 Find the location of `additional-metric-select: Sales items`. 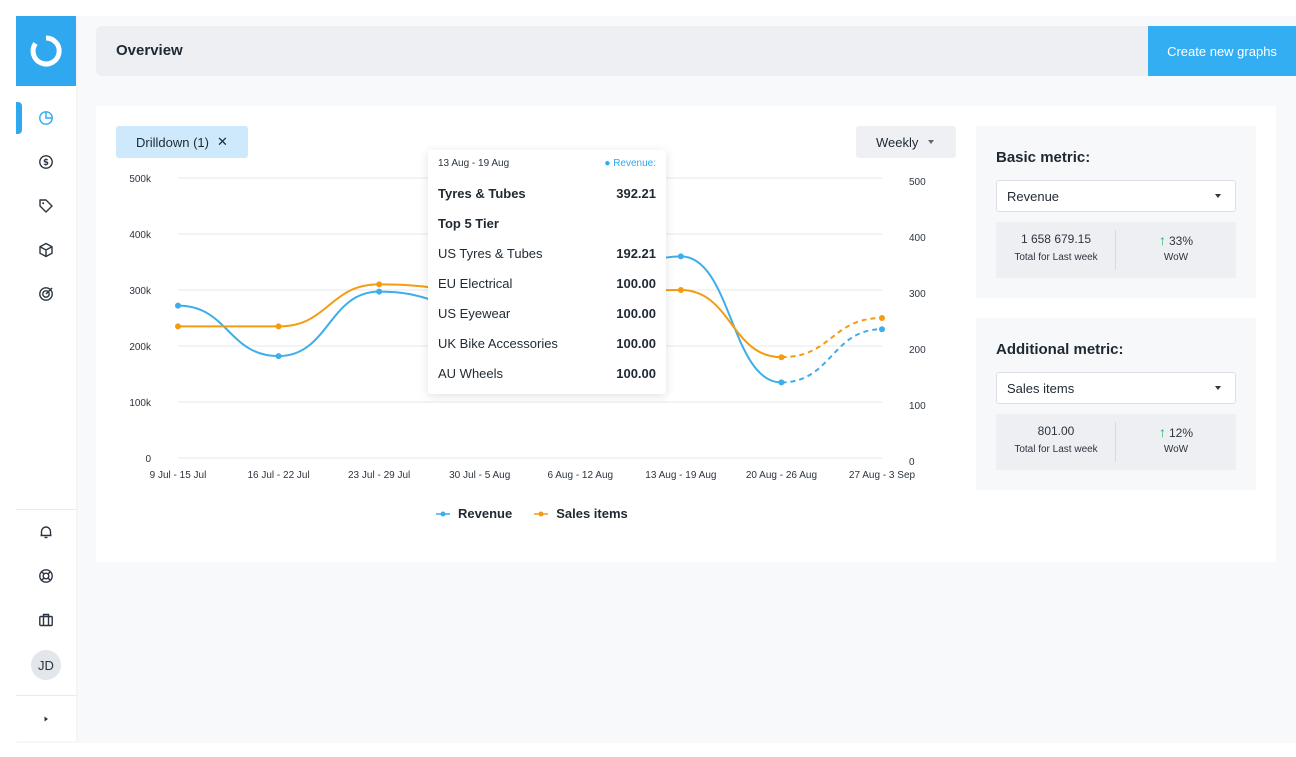

additional-metric-select: Sales items is located at coordinates (1116, 388).